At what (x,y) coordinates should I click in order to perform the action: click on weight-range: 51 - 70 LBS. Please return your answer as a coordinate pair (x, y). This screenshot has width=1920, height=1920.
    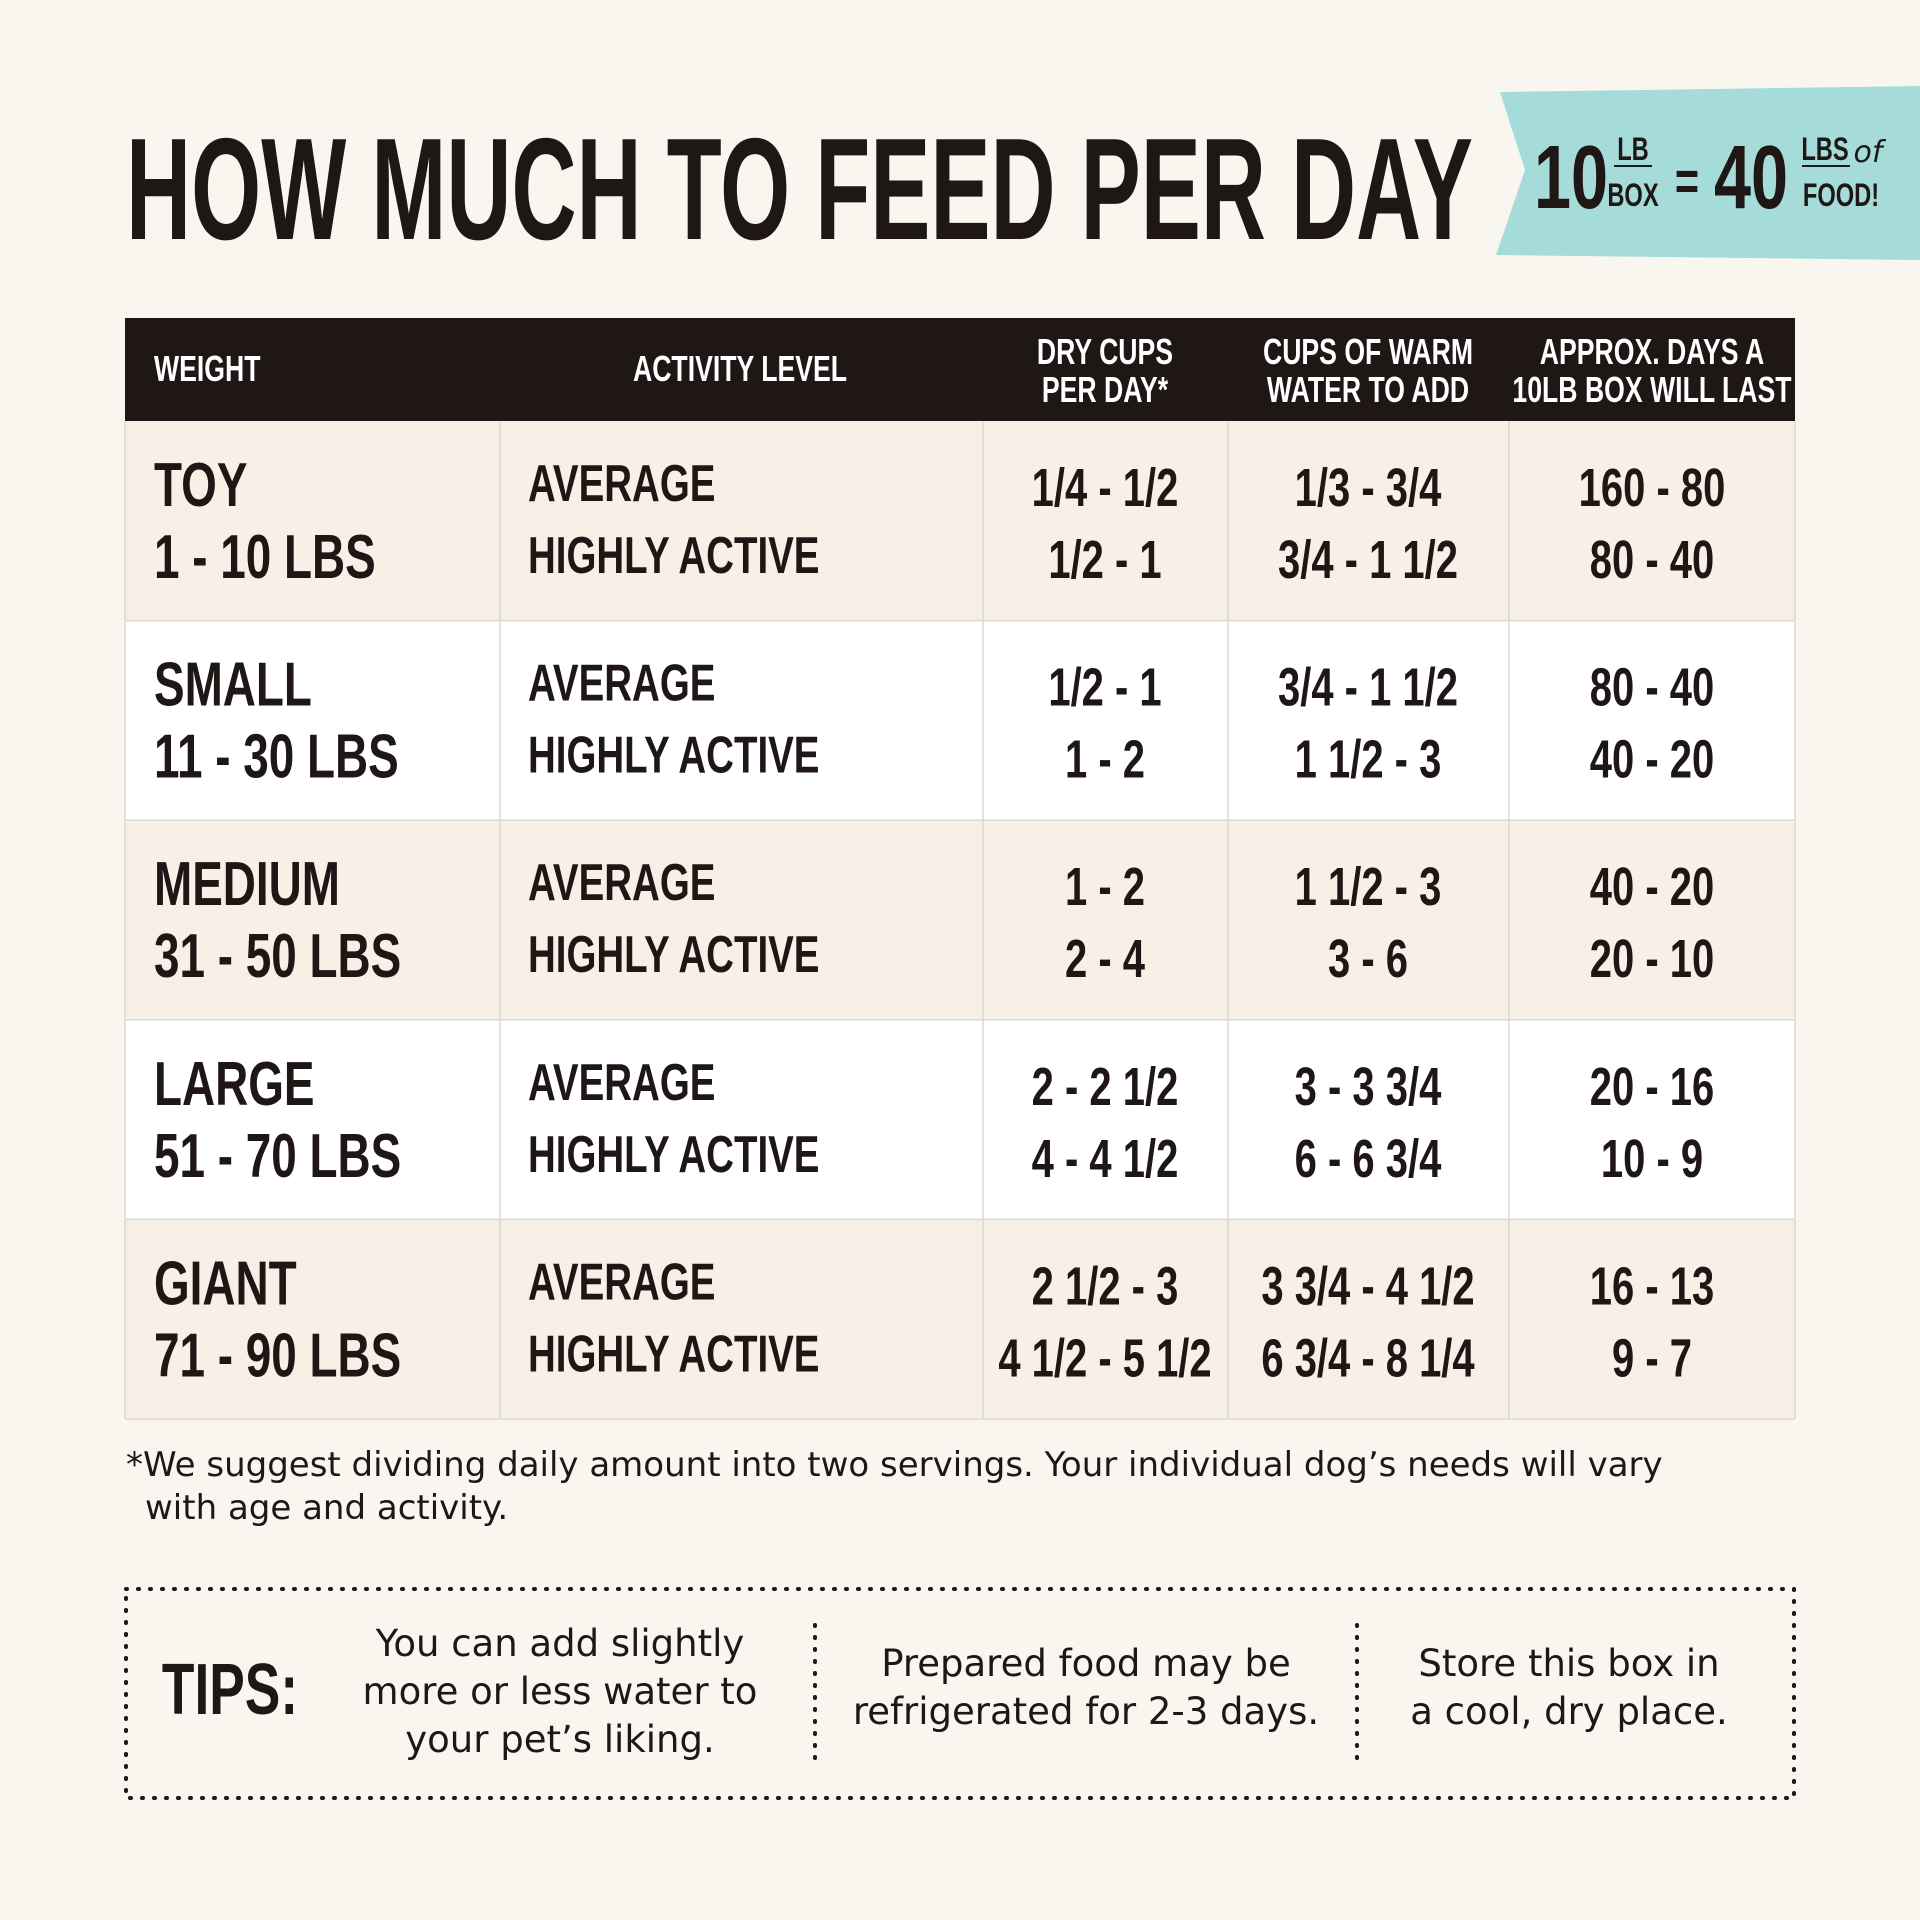
    Looking at the image, I should click on (277, 1155).